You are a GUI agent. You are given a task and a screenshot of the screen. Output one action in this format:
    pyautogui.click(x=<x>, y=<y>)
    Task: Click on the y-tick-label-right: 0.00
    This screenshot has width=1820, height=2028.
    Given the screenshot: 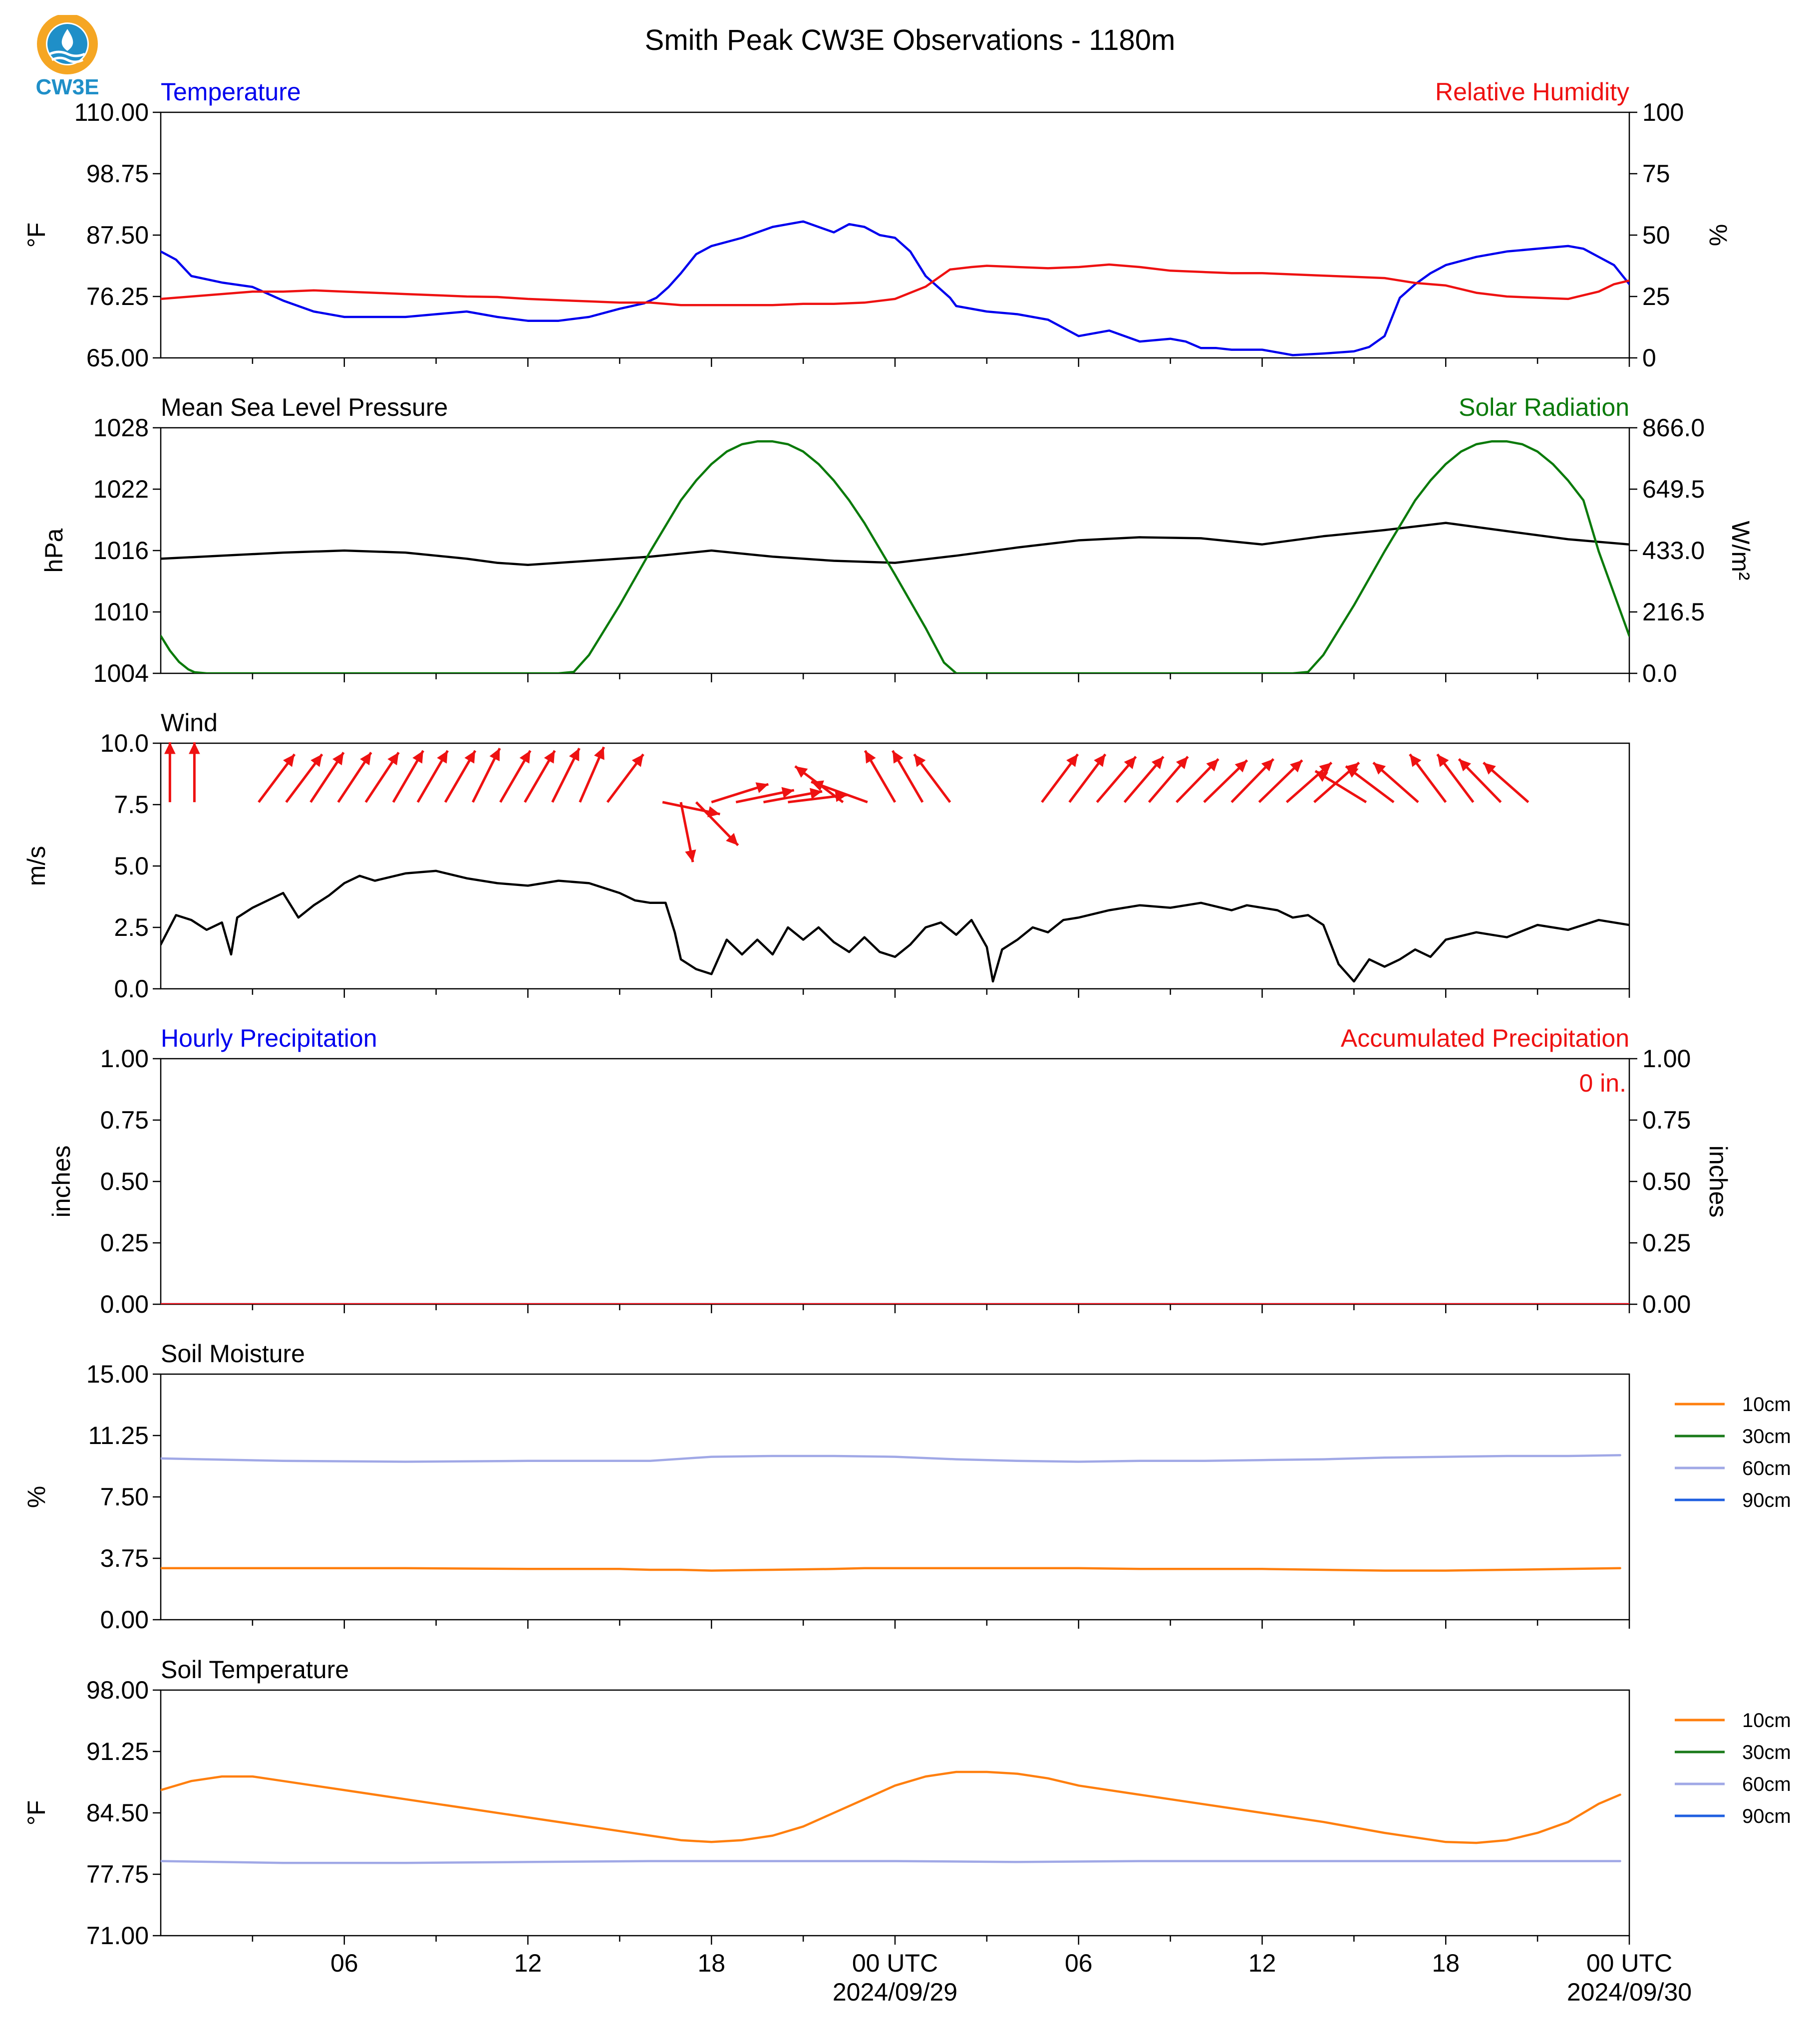 What is the action you would take?
    pyautogui.click(x=1666, y=1304)
    